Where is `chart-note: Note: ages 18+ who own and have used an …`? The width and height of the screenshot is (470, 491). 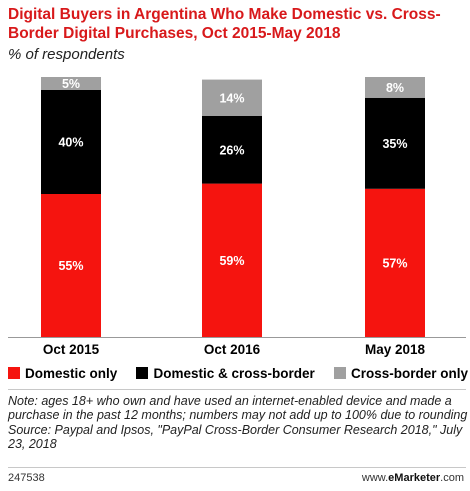
chart-note: Note: ages 18+ who own and have used an … is located at coordinates (238, 422).